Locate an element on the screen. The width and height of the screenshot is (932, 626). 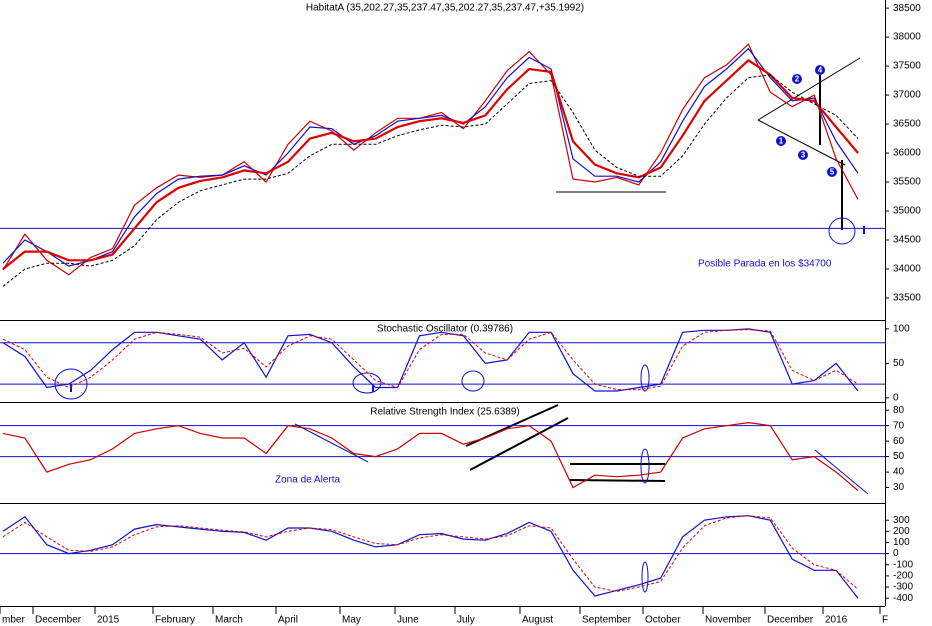
y-tick-label: 38500 is located at coordinates (907, 8).